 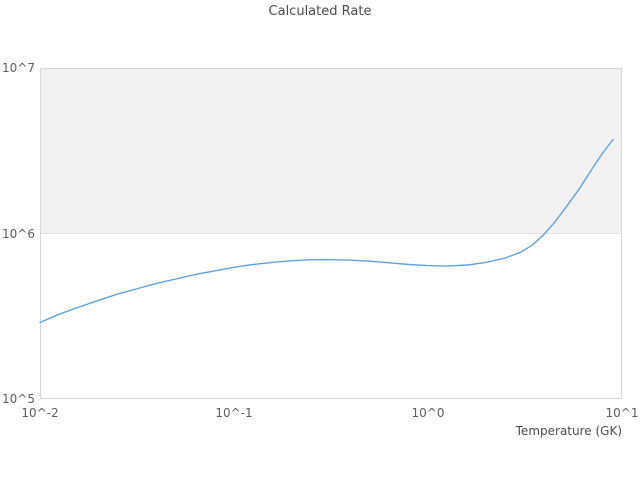 I want to click on y-tick-label: 10^6, so click(x=18, y=233).